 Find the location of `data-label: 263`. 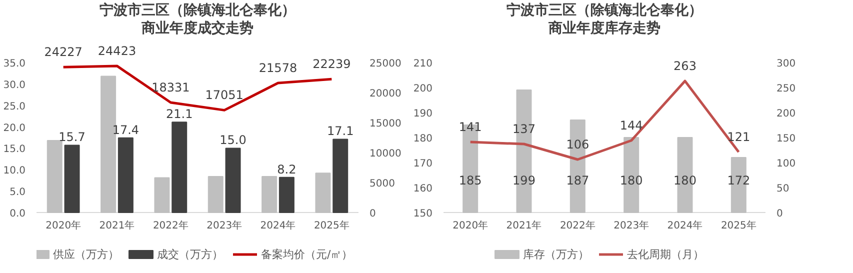

data-label: 263 is located at coordinates (685, 66).